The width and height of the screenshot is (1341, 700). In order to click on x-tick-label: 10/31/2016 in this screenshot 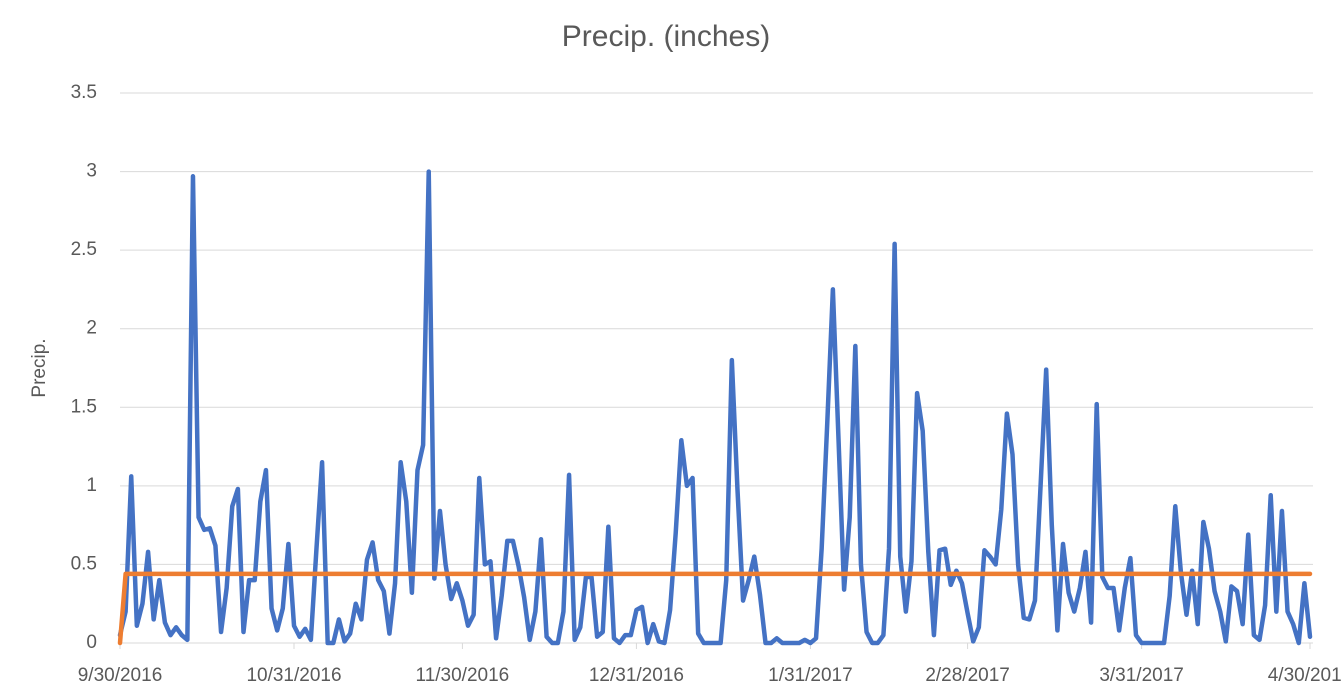, I will do `click(293, 675)`.